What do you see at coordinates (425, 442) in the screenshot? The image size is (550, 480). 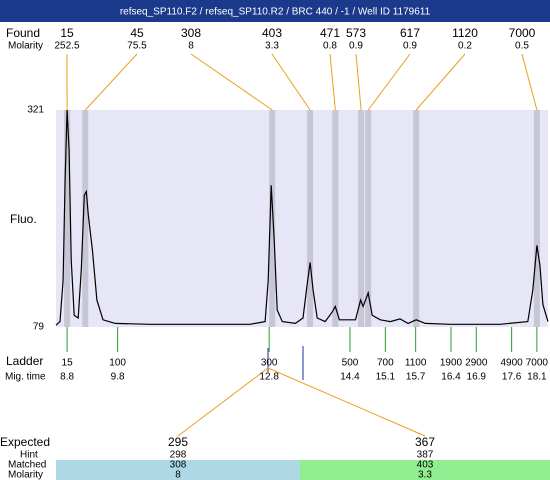 I see `expected-size: 367` at bounding box center [425, 442].